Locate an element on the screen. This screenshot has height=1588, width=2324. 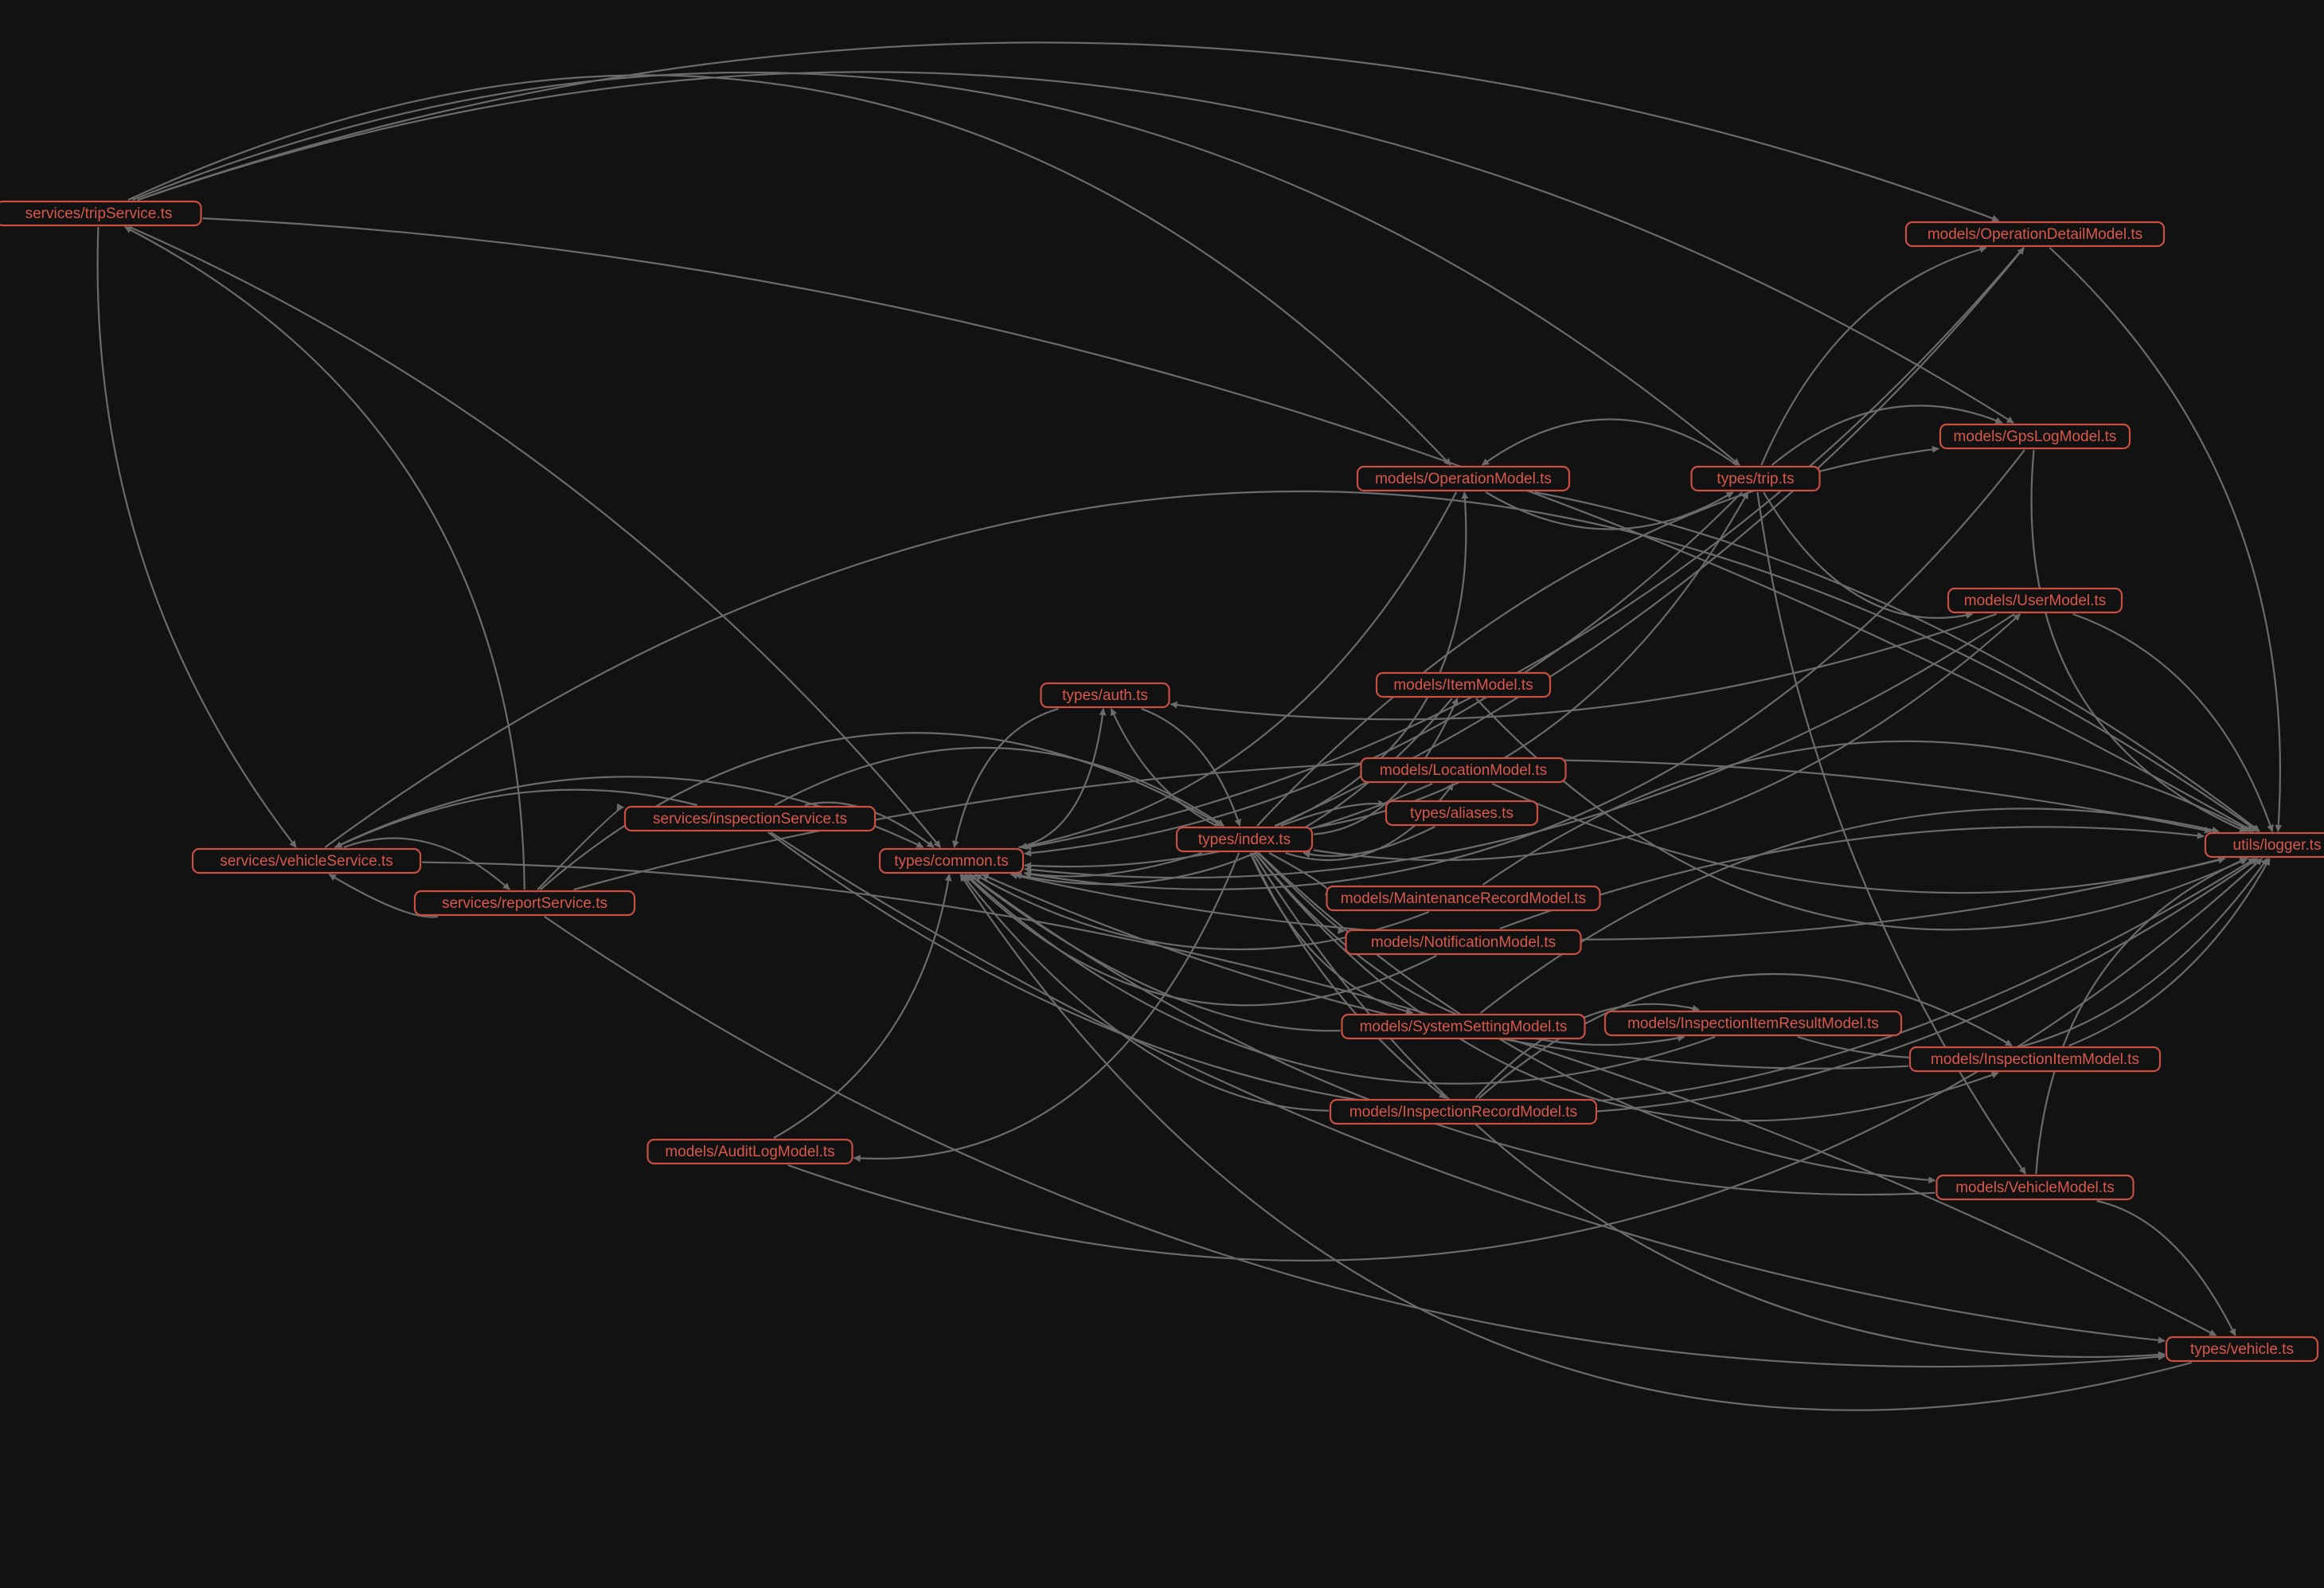
edge-inspection-record-to-common is located at coordinates (1146, 993).